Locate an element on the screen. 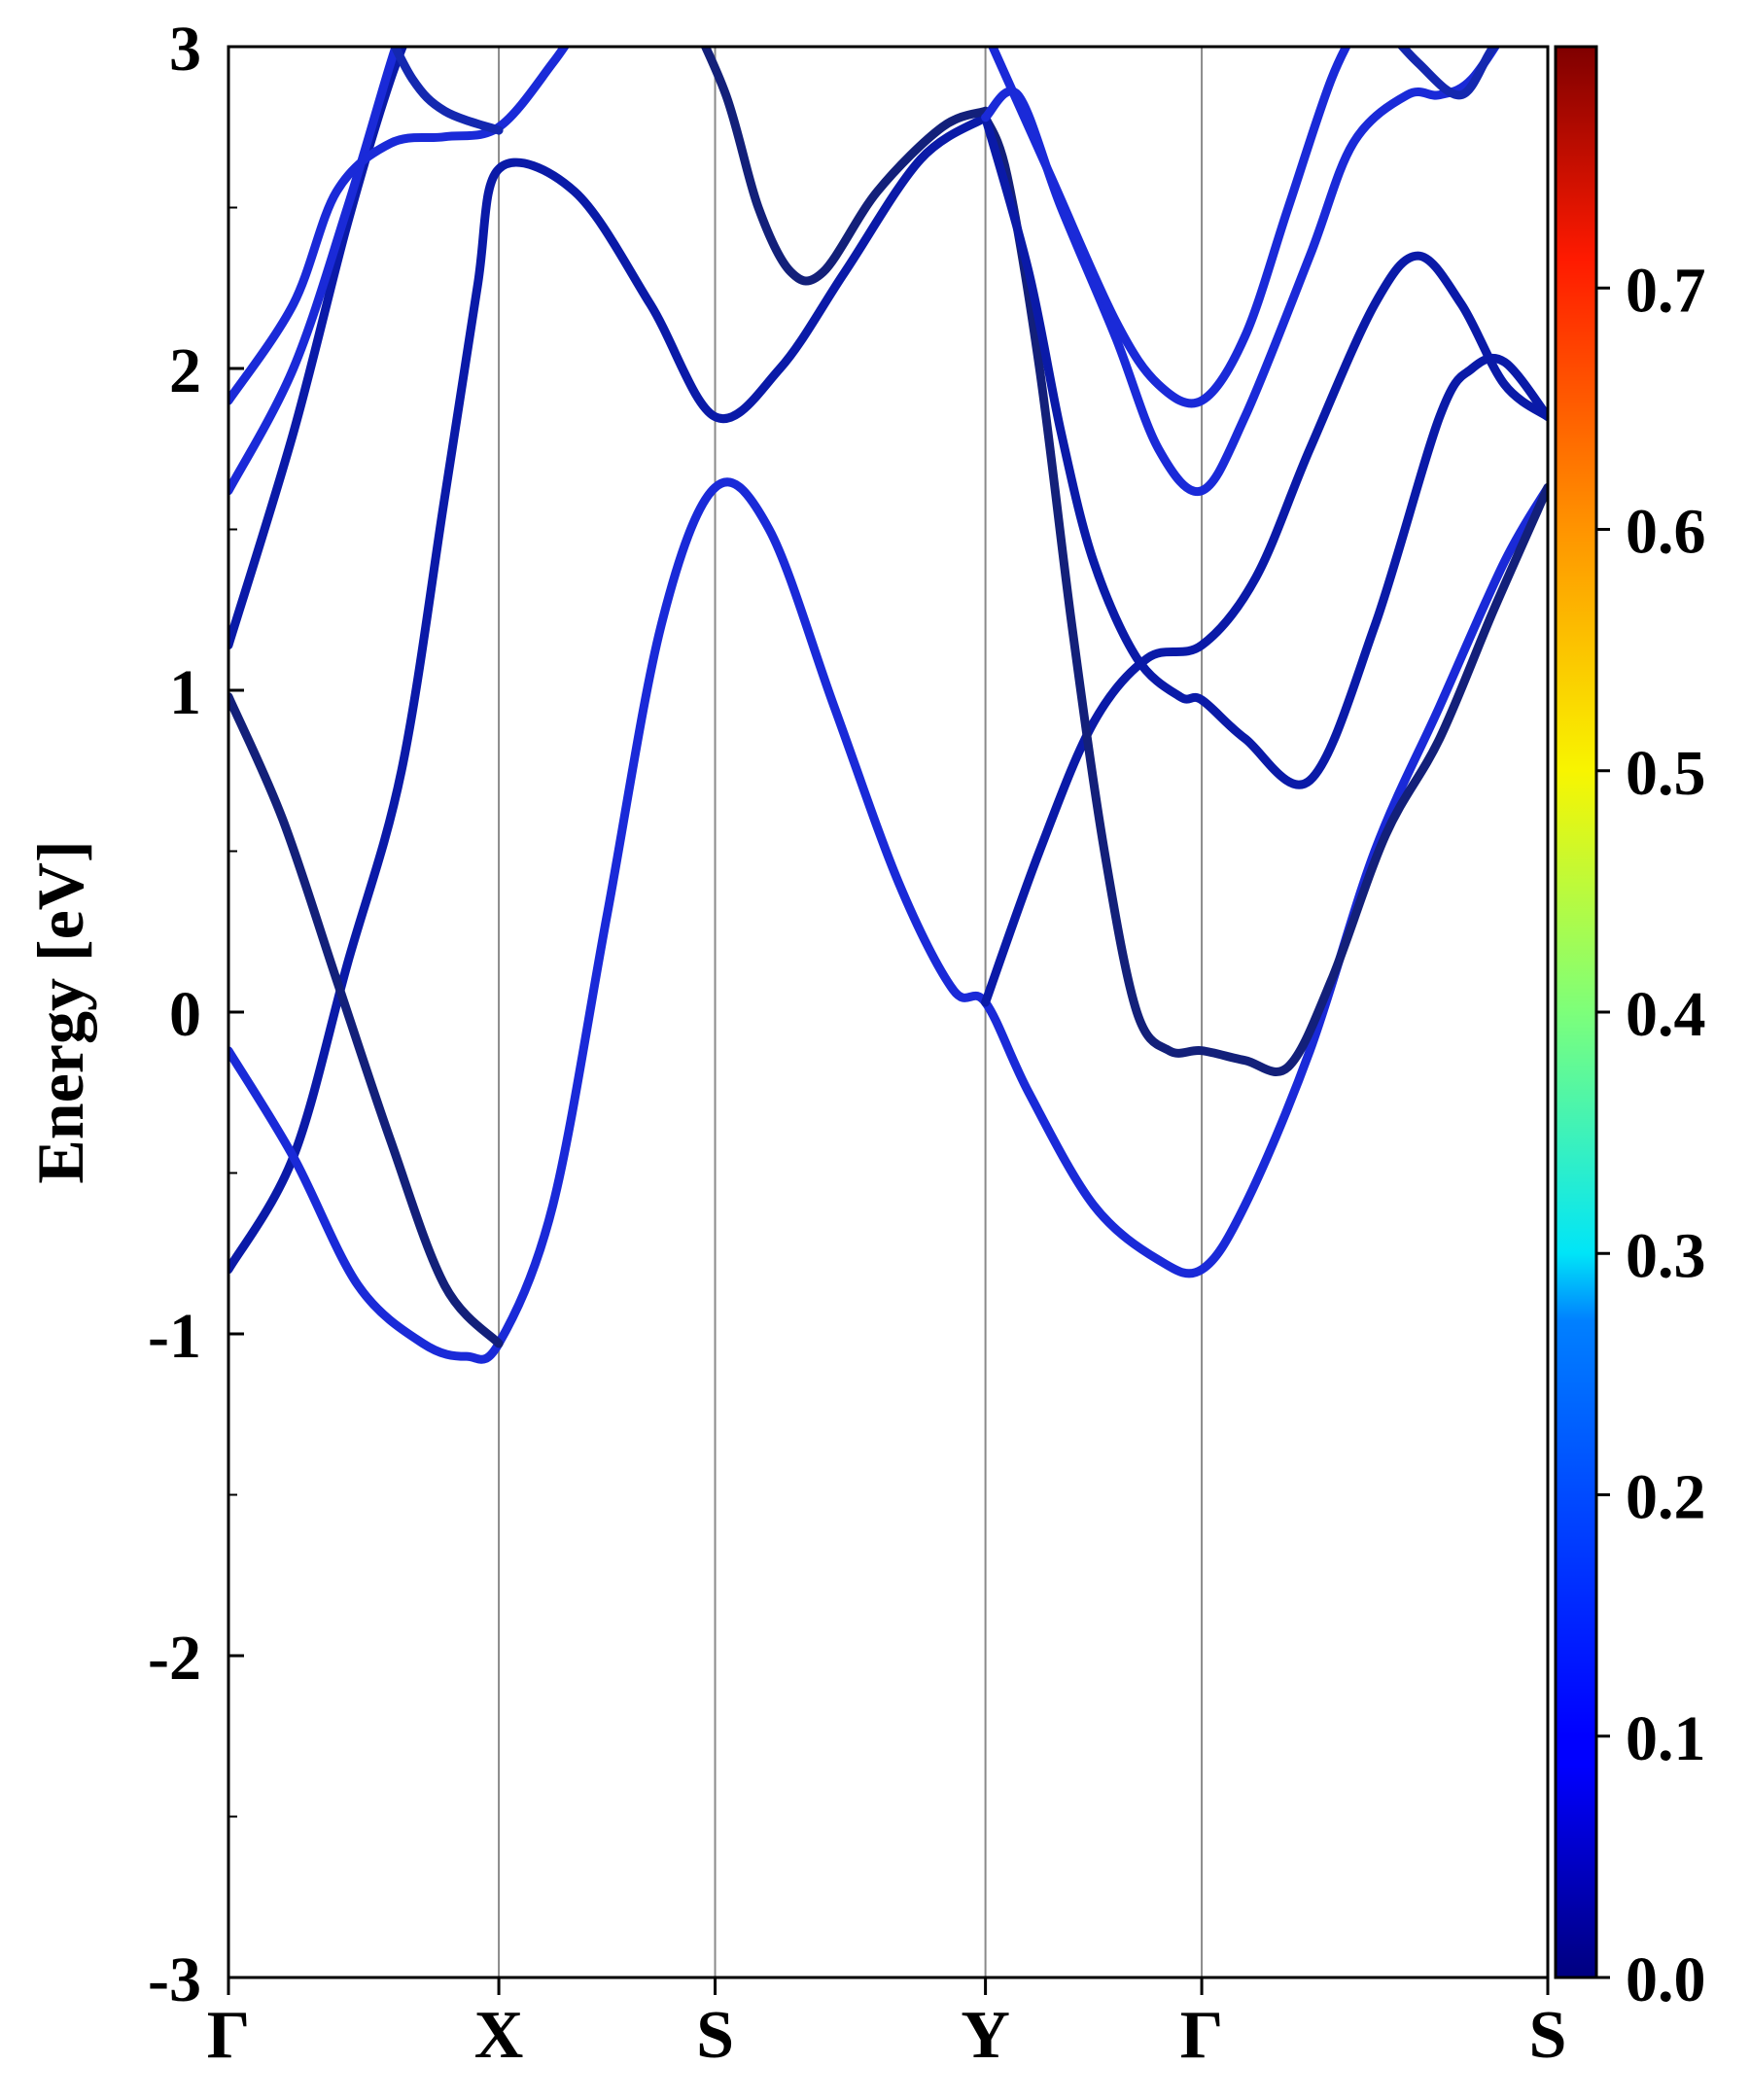  colorbar-tick-label: 0.6 is located at coordinates (1666, 532).